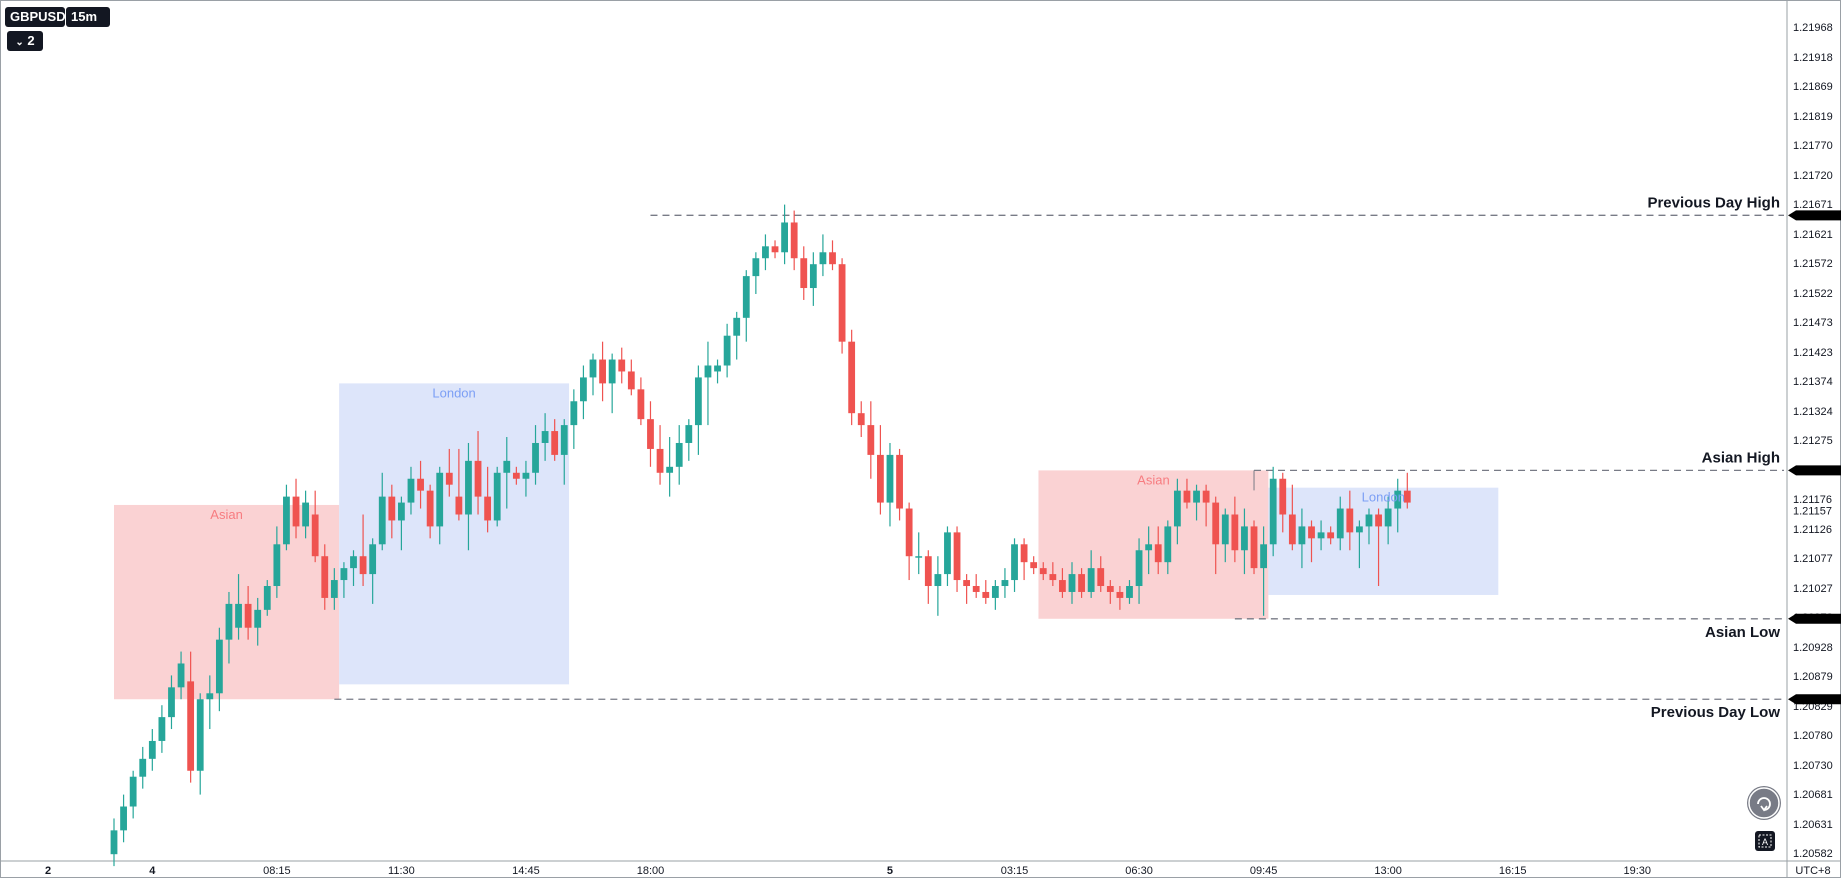  I want to click on level-label: Previous Day Low, so click(1716, 712).